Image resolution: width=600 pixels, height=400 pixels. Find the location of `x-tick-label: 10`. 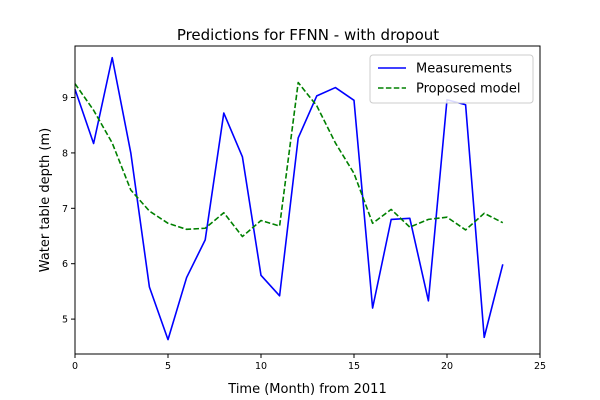

x-tick-label: 10 is located at coordinates (261, 366).